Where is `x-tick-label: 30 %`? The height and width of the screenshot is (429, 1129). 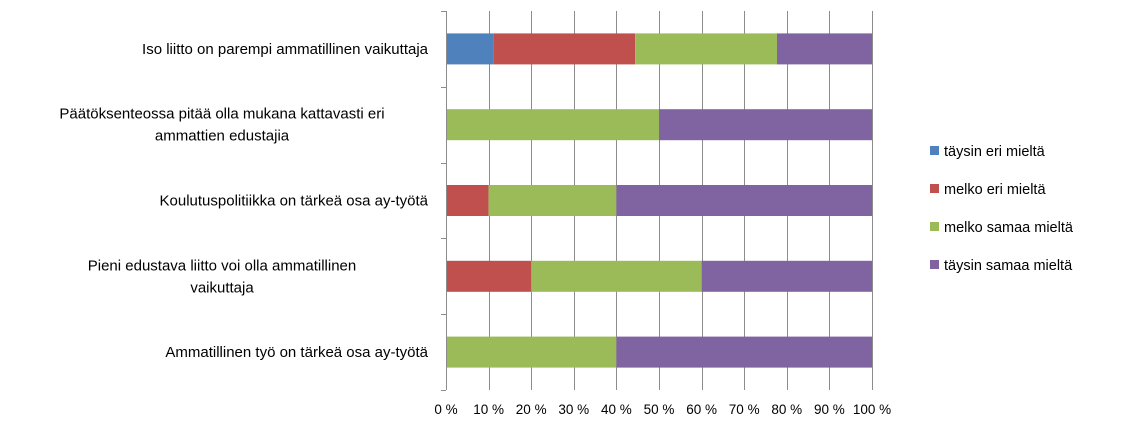
x-tick-label: 30 % is located at coordinates (573, 409).